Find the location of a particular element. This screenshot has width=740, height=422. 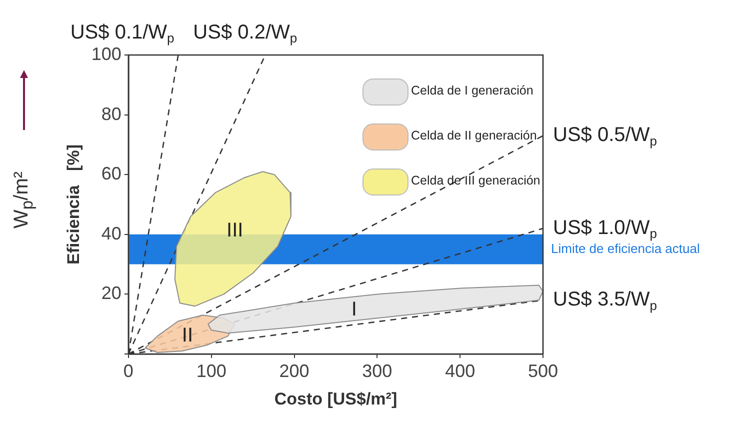

x-axis-title: Costo [US$/m²] is located at coordinates (336, 398).